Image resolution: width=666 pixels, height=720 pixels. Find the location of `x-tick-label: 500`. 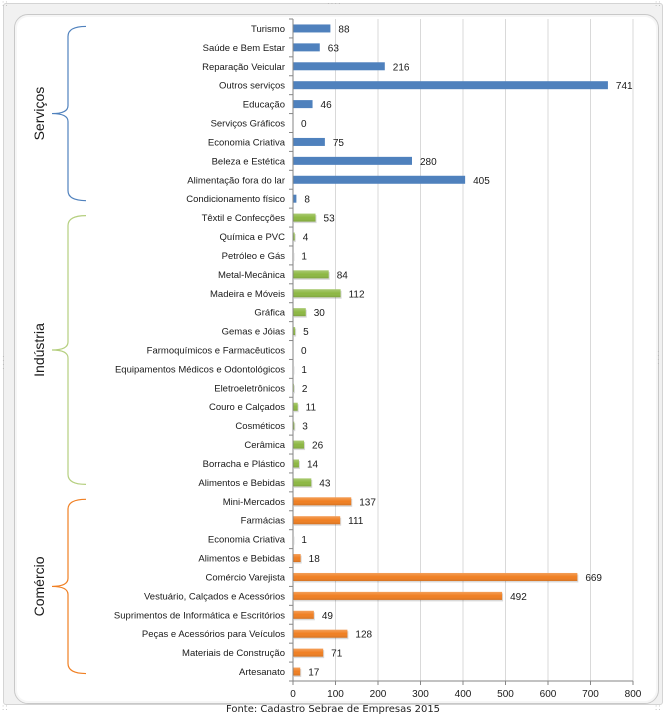

x-tick-label: 500 is located at coordinates (505, 694).